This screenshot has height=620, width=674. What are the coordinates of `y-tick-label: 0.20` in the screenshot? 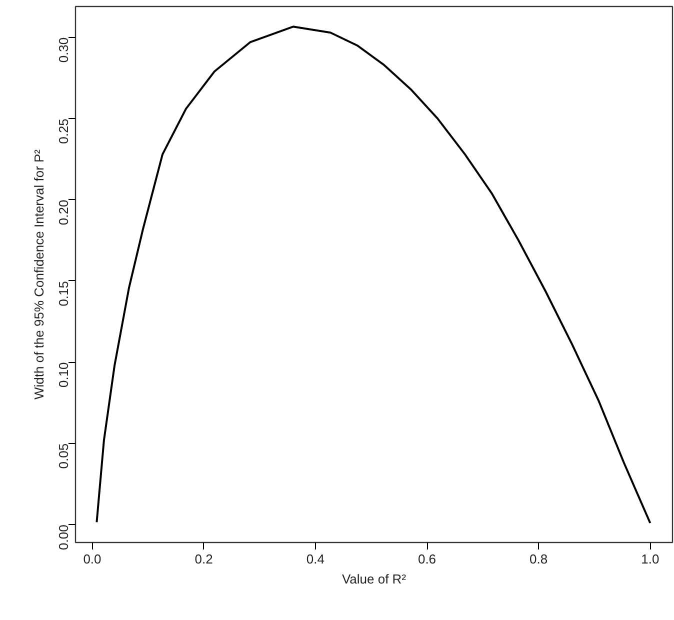 It's located at (63, 213).